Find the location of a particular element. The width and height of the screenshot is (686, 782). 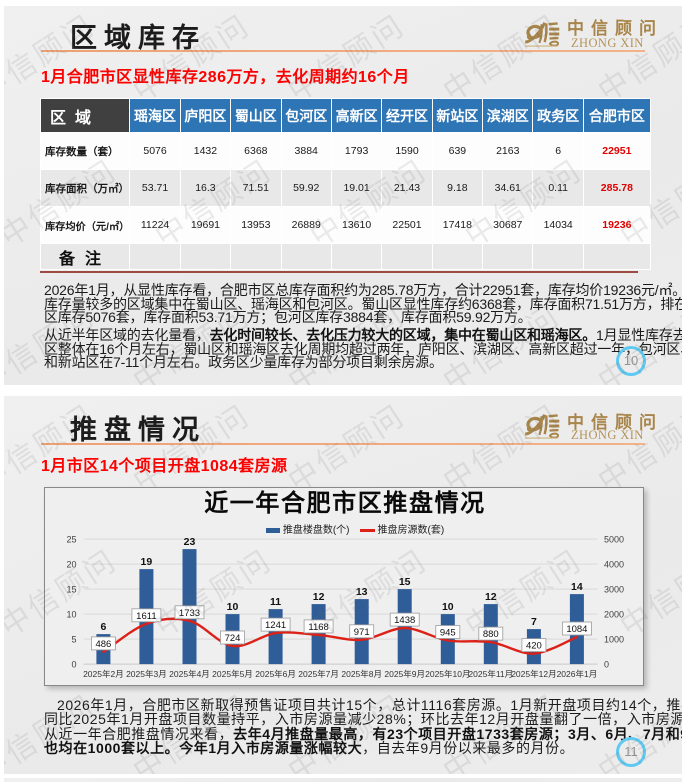

svg-text: 7 is located at coordinates (534, 622).